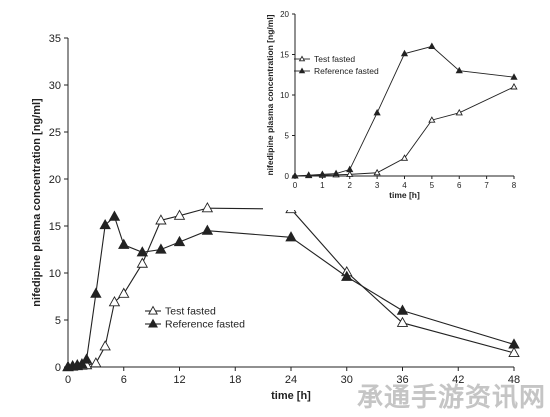 The height and width of the screenshot is (417, 550). What do you see at coordinates (291, 380) in the screenshot?
I see `x-tick-label: 24` at bounding box center [291, 380].